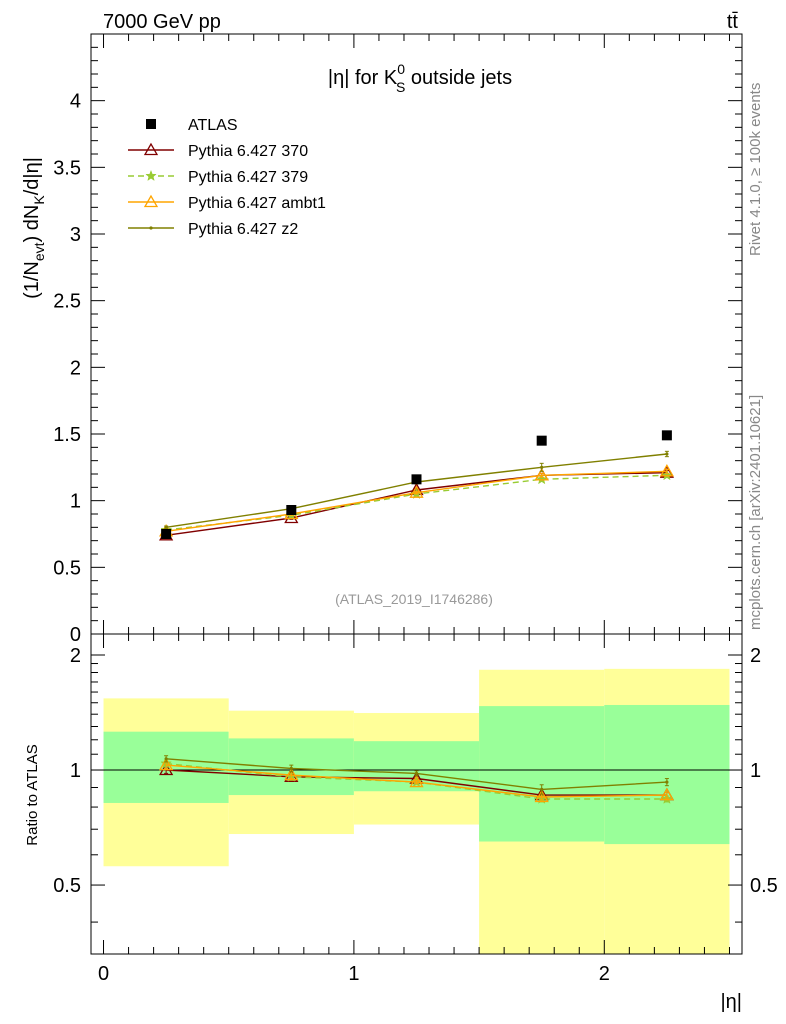 The image size is (786, 1024). What do you see at coordinates (67, 302) in the screenshot?
I see `y-tick-label: 2.5` at bounding box center [67, 302].